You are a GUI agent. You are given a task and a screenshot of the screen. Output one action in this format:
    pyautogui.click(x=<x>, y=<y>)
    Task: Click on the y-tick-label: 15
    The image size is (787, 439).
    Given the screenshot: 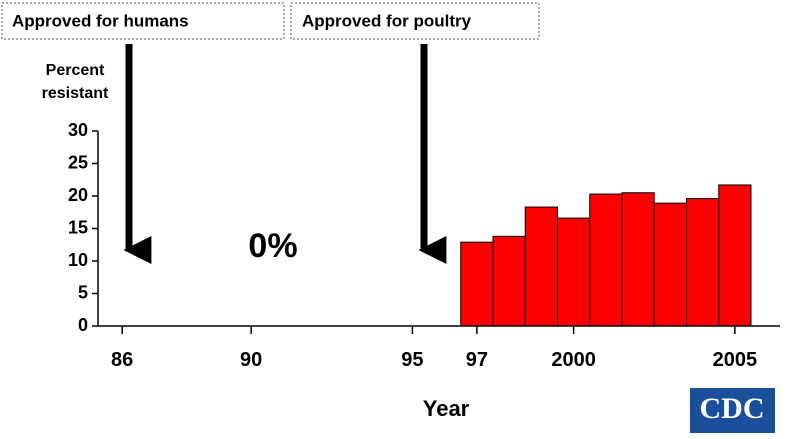 What is the action you would take?
    pyautogui.click(x=78, y=227)
    